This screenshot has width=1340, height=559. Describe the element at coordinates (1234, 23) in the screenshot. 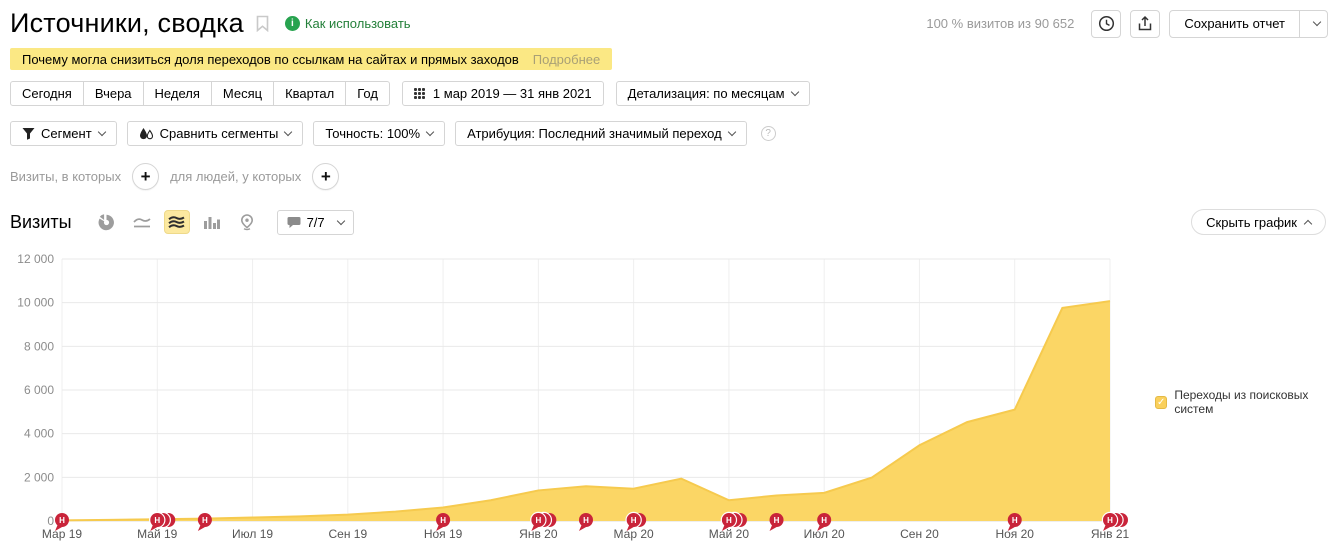

I see `save-report-button: Сохранить отчет` at that location.